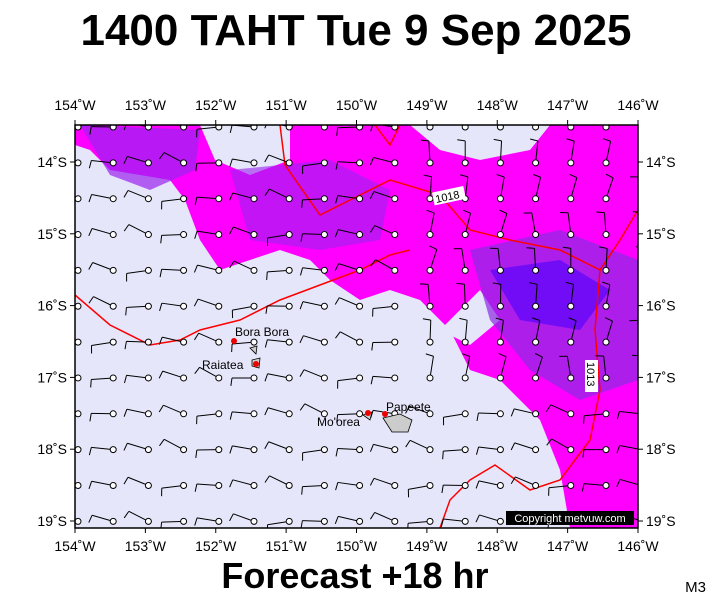 The width and height of the screenshot is (711, 605). Describe the element at coordinates (498, 105) in the screenshot. I see `lon-label: 148˚W` at that location.